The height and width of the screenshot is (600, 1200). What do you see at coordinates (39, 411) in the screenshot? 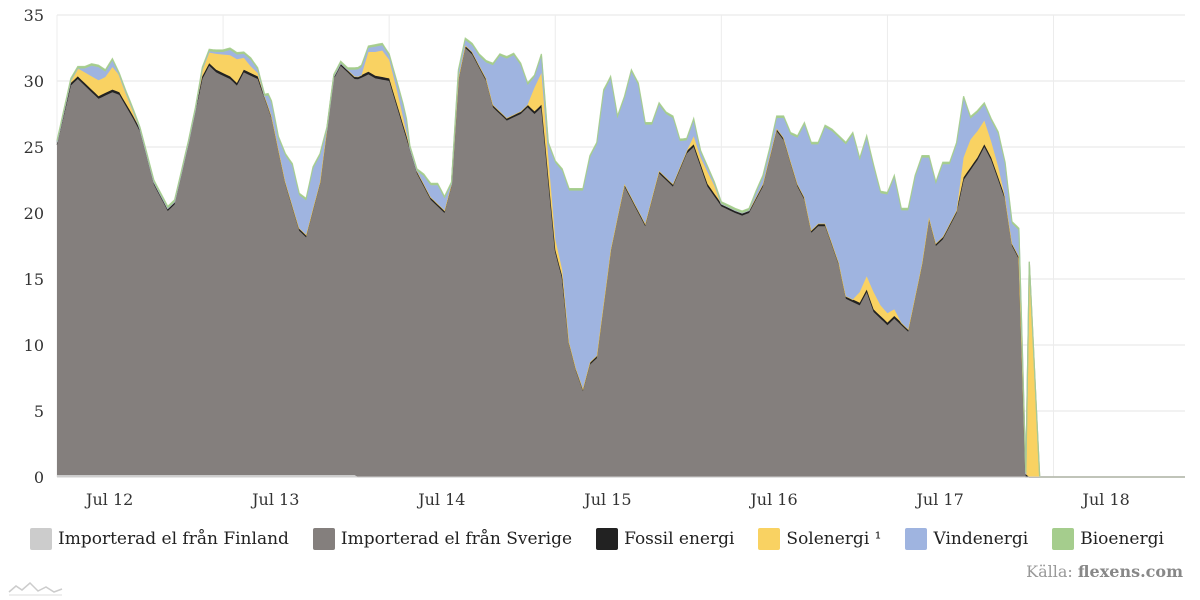
I see `y-tick-label: 5` at bounding box center [39, 411].